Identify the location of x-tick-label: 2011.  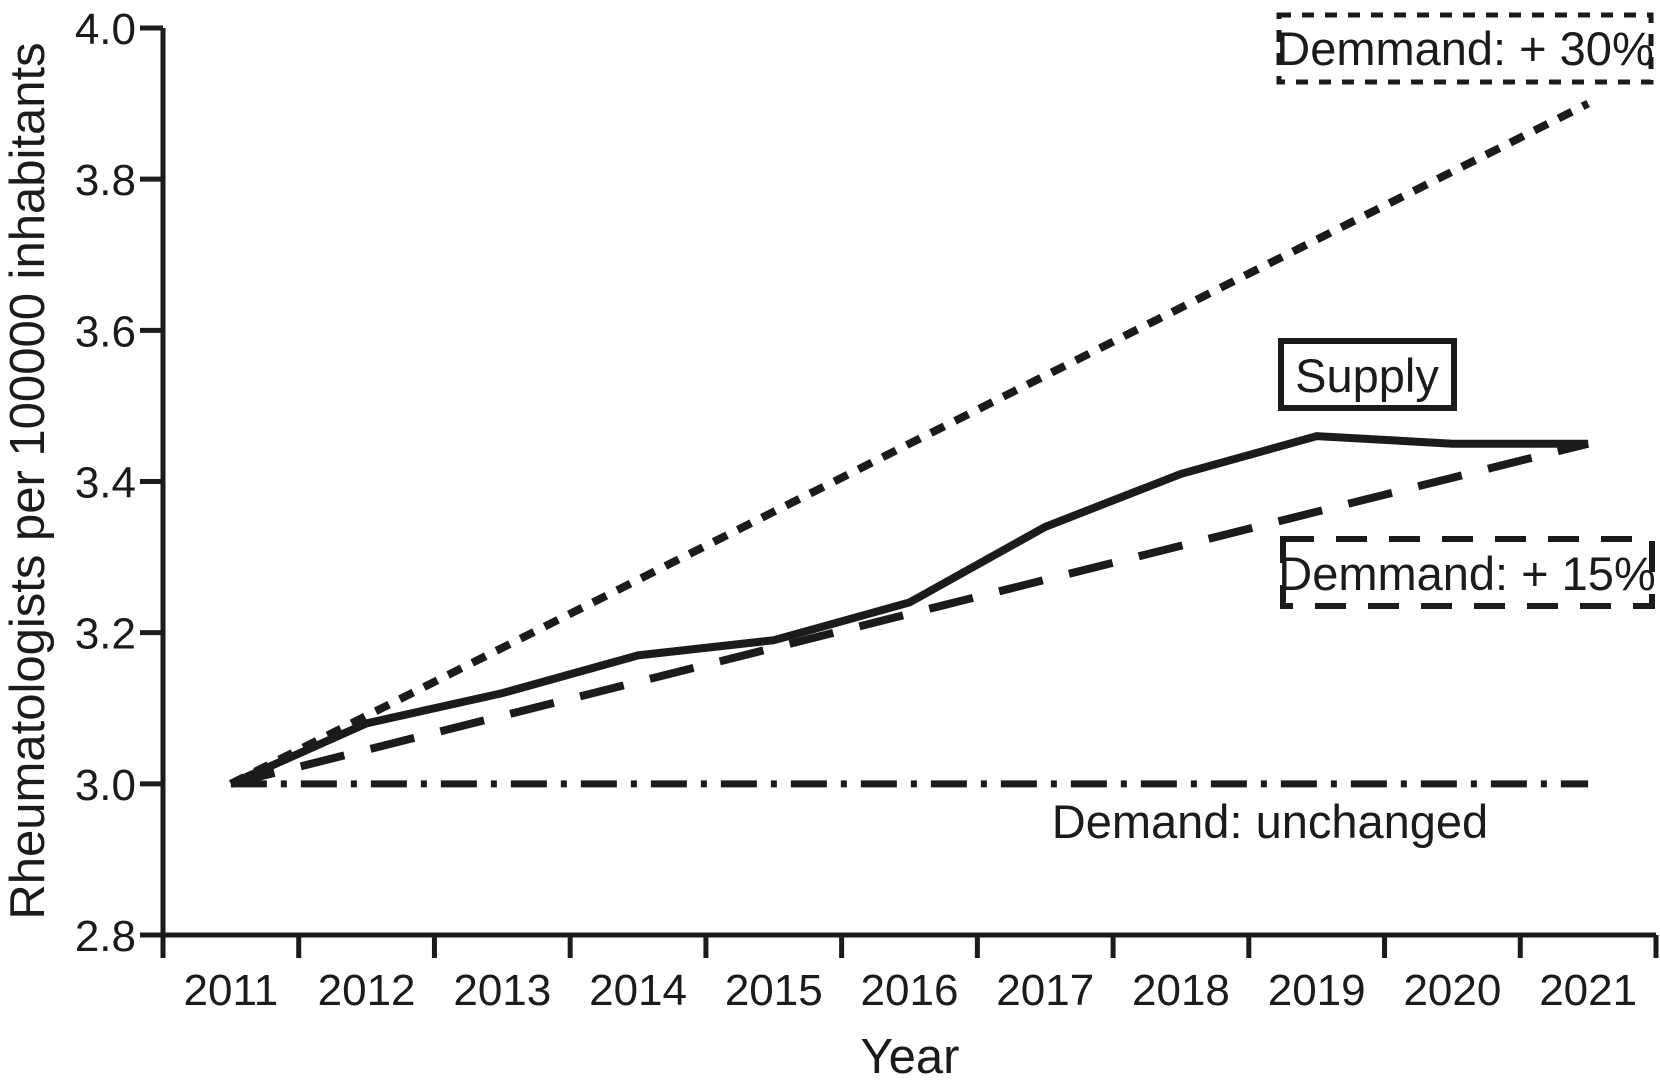
(231, 990).